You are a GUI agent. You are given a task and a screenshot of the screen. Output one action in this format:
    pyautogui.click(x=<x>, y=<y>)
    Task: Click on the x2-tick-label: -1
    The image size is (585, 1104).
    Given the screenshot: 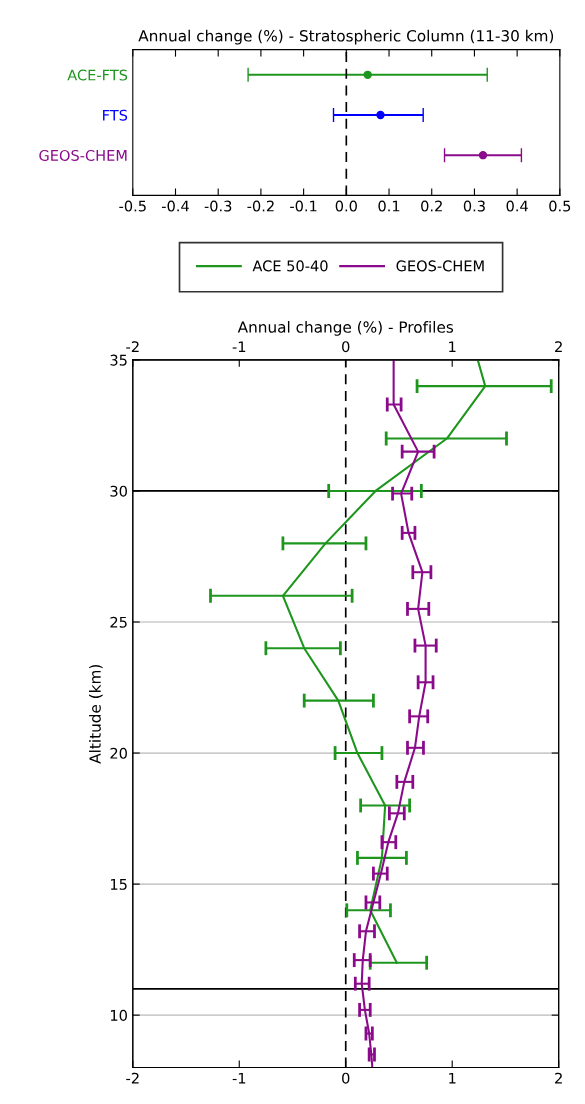 What is the action you would take?
    pyautogui.click(x=239, y=347)
    